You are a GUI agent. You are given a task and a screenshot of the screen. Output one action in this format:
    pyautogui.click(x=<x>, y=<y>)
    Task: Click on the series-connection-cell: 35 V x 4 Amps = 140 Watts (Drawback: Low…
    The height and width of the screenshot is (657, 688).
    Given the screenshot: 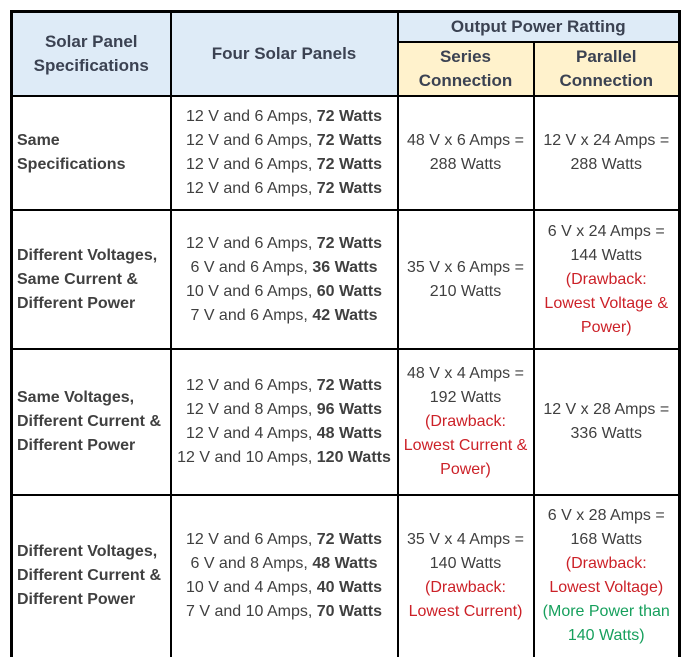 What is the action you would take?
    pyautogui.click(x=465, y=575)
    